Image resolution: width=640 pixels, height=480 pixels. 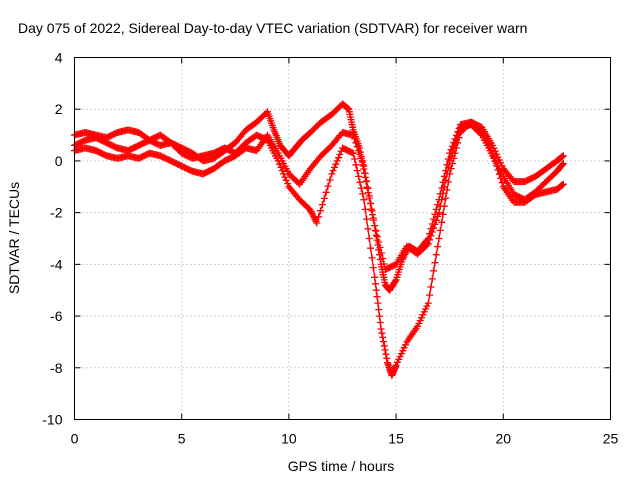 I want to click on x-tick-label: 5, so click(x=182, y=439).